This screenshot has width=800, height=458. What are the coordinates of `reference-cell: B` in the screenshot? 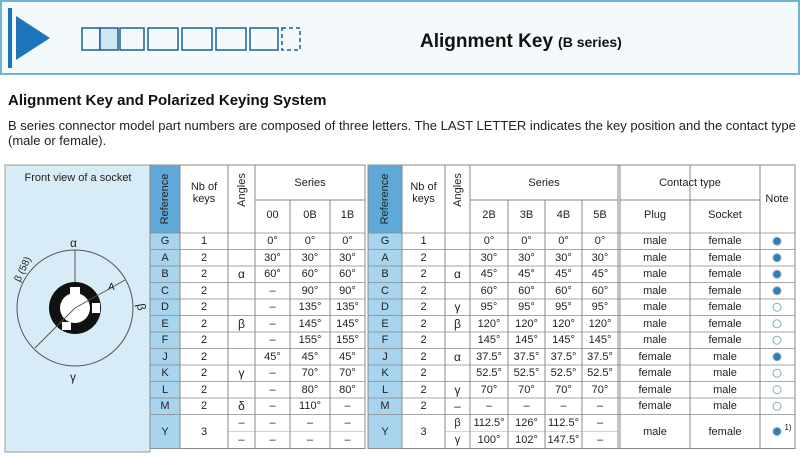 It's located at (385, 274).